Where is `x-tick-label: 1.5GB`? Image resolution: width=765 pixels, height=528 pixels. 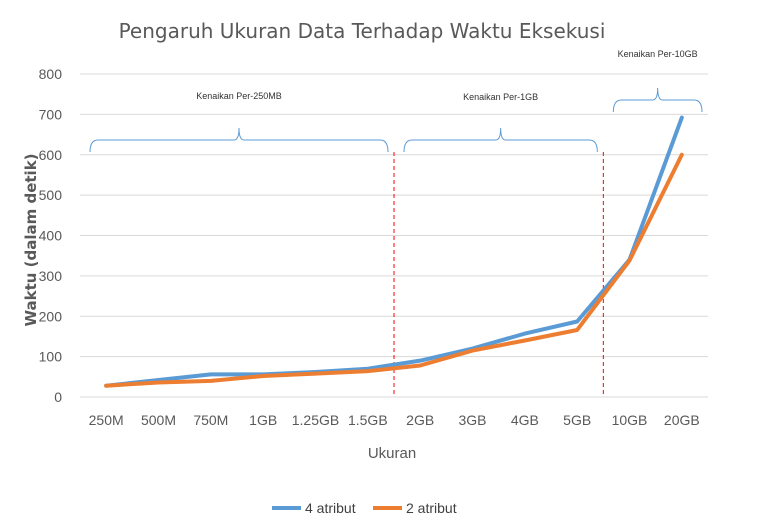 x-tick-label: 1.5GB is located at coordinates (368, 420).